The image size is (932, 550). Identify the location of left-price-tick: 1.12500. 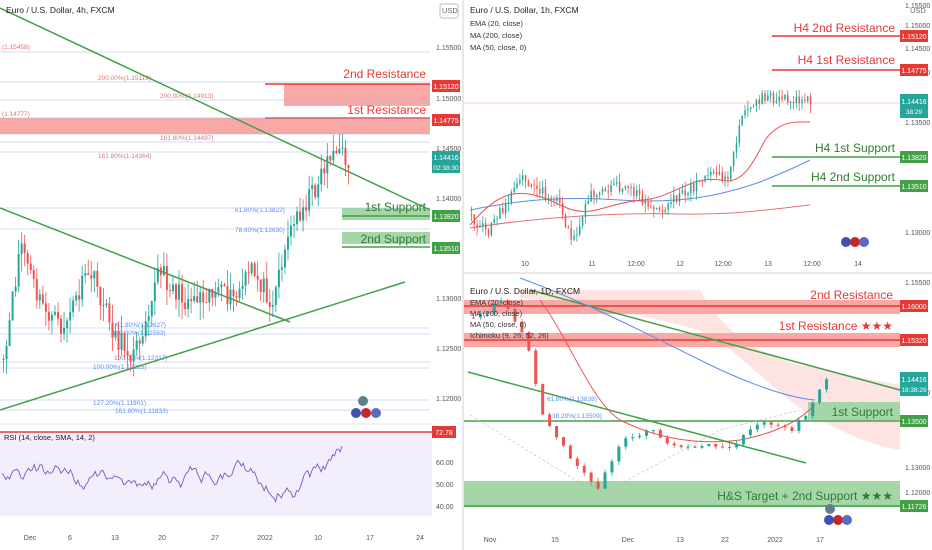
(448, 349).